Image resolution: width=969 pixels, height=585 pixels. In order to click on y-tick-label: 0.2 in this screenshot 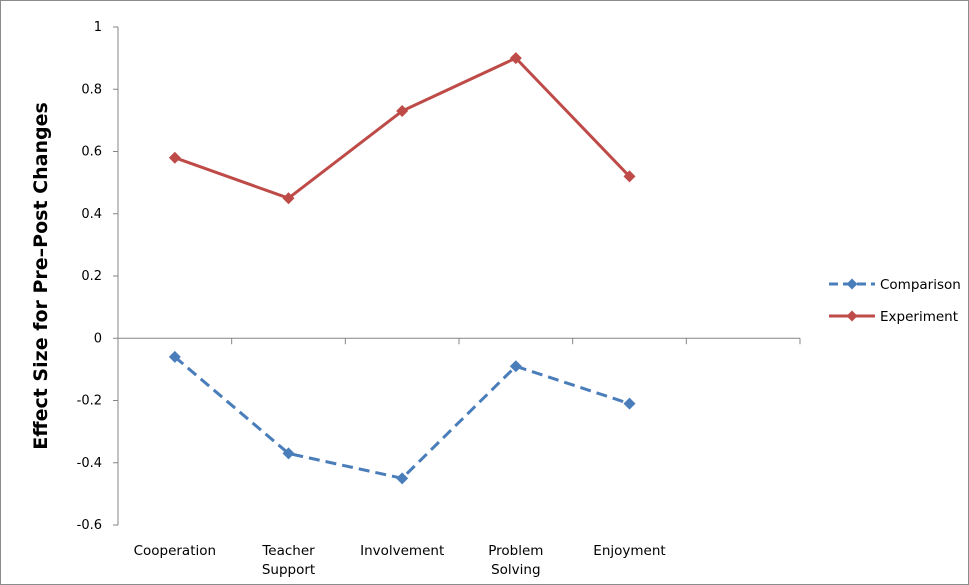, I will do `click(91, 276)`.